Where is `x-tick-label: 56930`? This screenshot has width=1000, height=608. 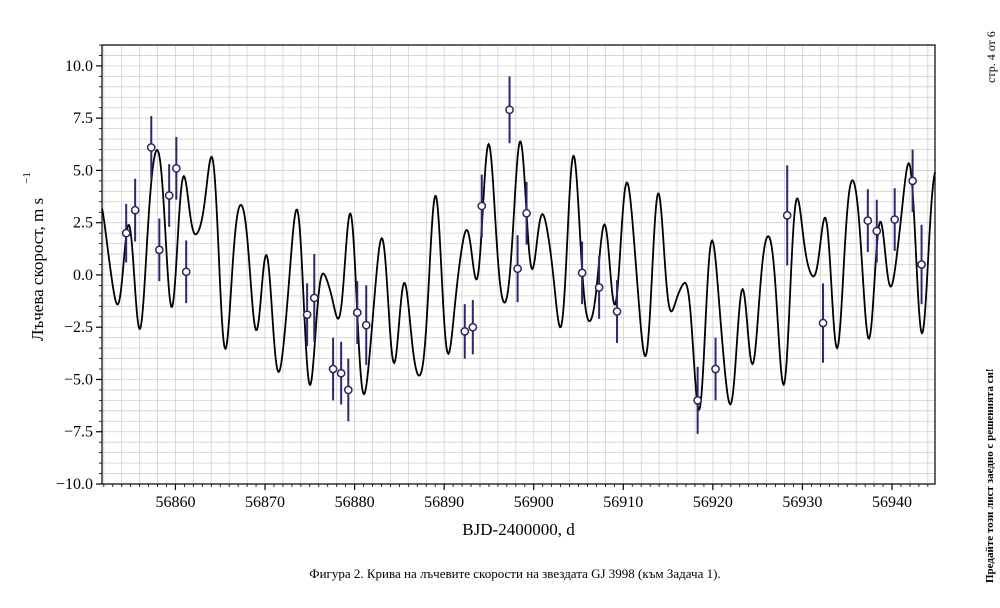 x-tick-label: 56930 is located at coordinates (802, 502).